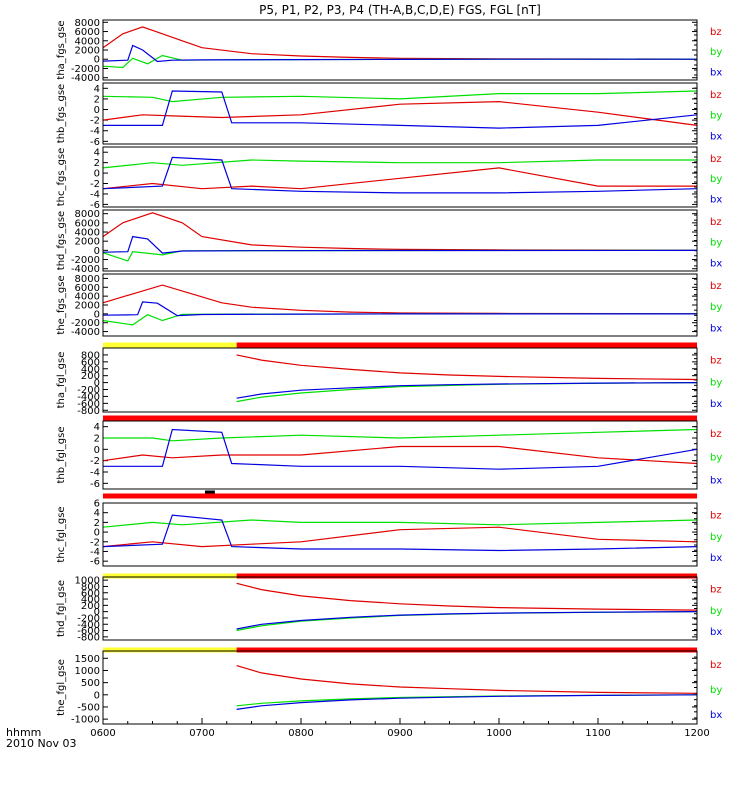 This screenshot has width=750, height=800. What do you see at coordinates (90, 376) in the screenshot?
I see `y-tick-label: 200` at bounding box center [90, 376].